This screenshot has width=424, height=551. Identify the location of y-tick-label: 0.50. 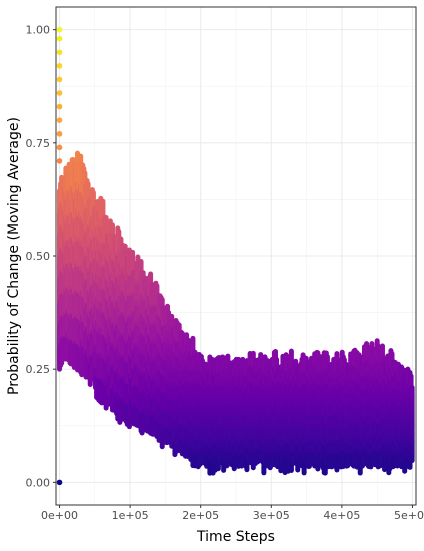
(38, 256).